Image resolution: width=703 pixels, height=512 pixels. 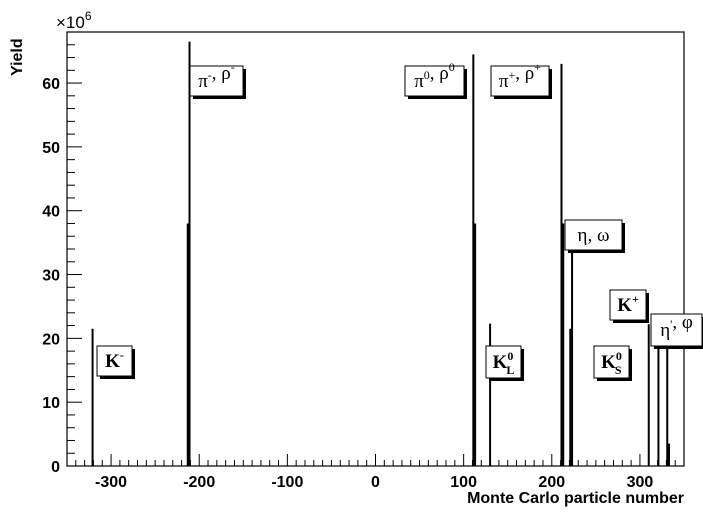 What do you see at coordinates (287, 482) in the screenshot?
I see `x-tick-label: -100` at bounding box center [287, 482].